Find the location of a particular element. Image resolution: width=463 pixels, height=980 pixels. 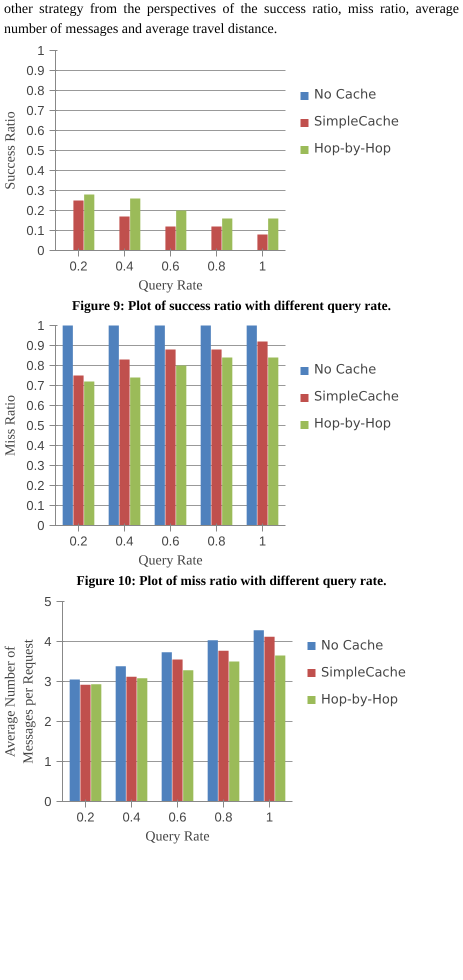

y-axis-title: Average Number of Messages per Request is located at coordinates (19, 701).